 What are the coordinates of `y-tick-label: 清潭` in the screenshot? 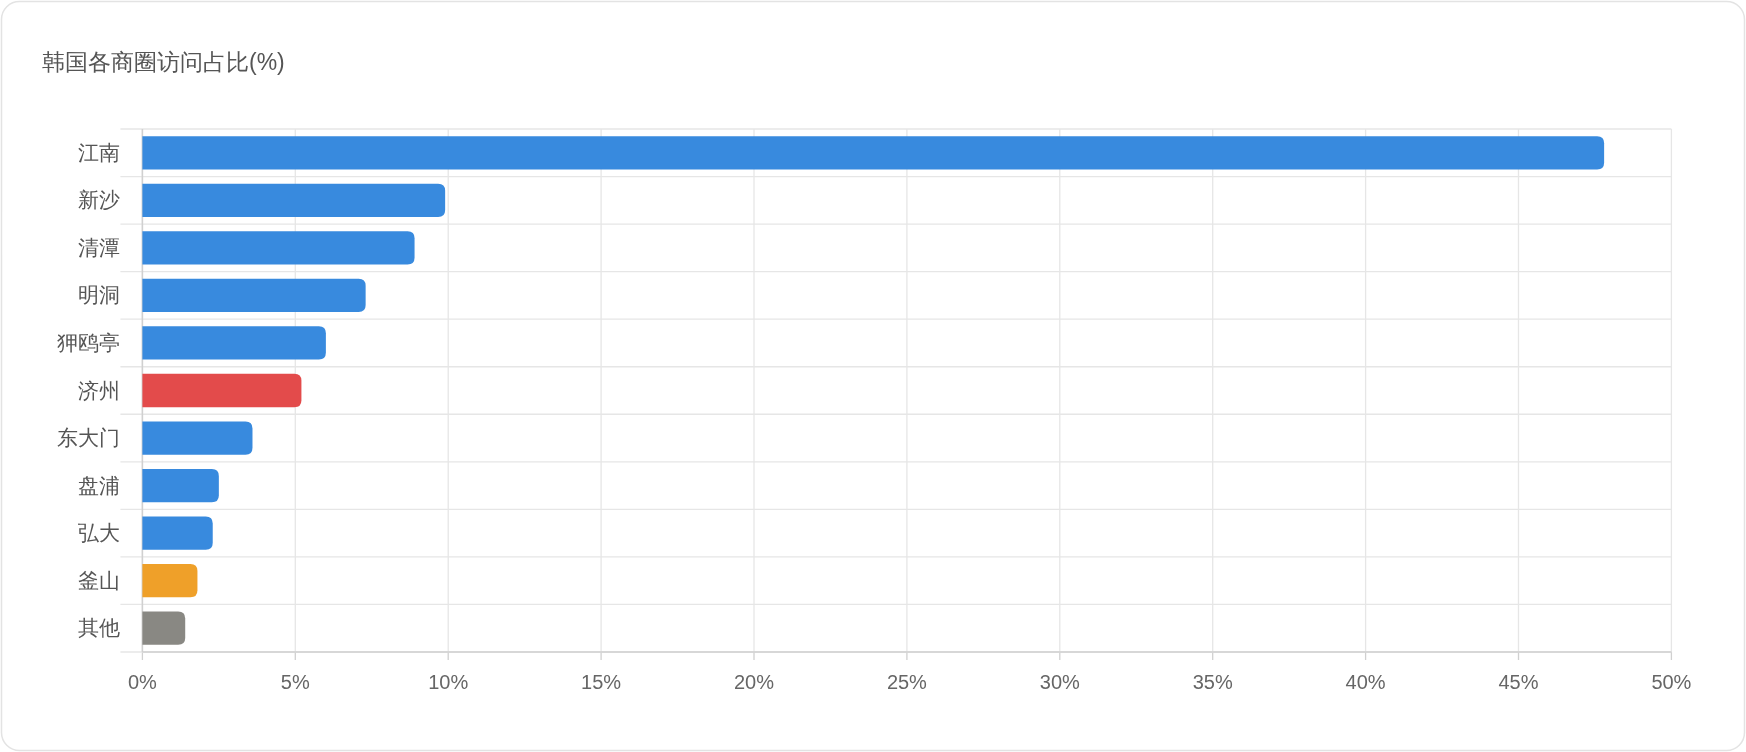 It's located at (99, 247).